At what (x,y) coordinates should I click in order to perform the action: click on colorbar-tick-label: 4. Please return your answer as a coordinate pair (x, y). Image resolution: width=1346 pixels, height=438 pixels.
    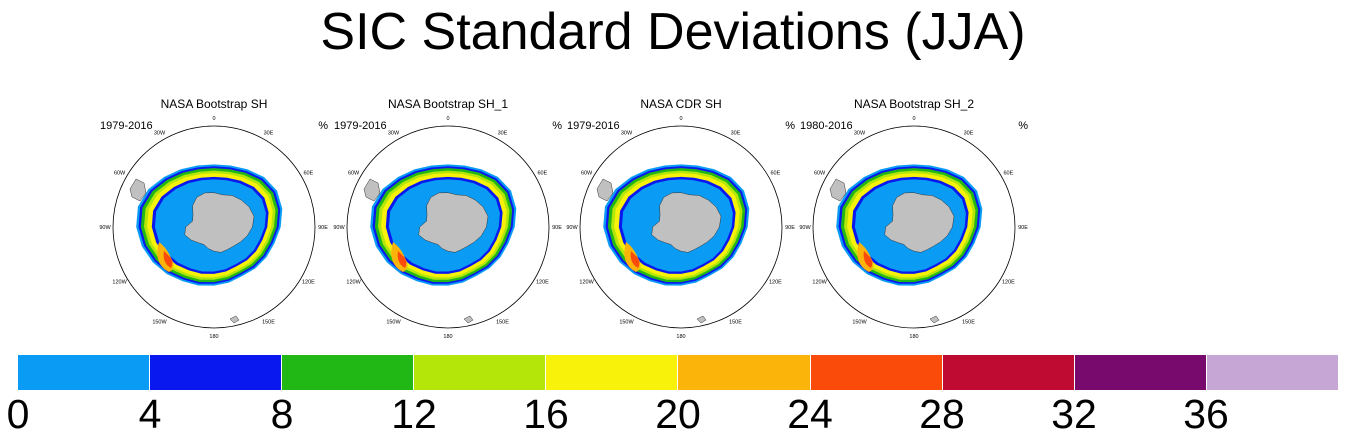
    Looking at the image, I should click on (150, 414).